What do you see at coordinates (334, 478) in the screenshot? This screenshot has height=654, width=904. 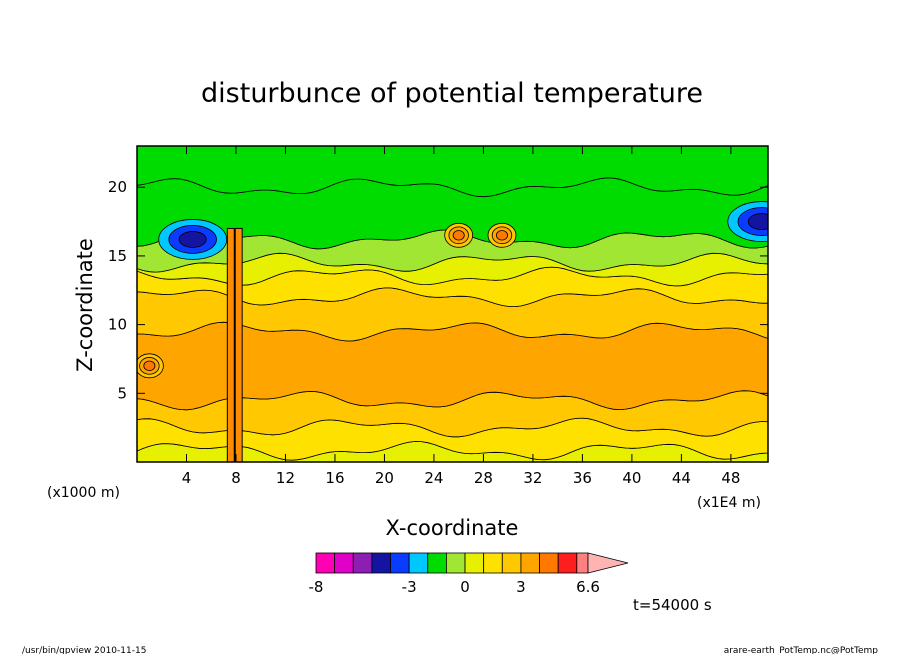 I see `x-tick-label: 16` at bounding box center [334, 478].